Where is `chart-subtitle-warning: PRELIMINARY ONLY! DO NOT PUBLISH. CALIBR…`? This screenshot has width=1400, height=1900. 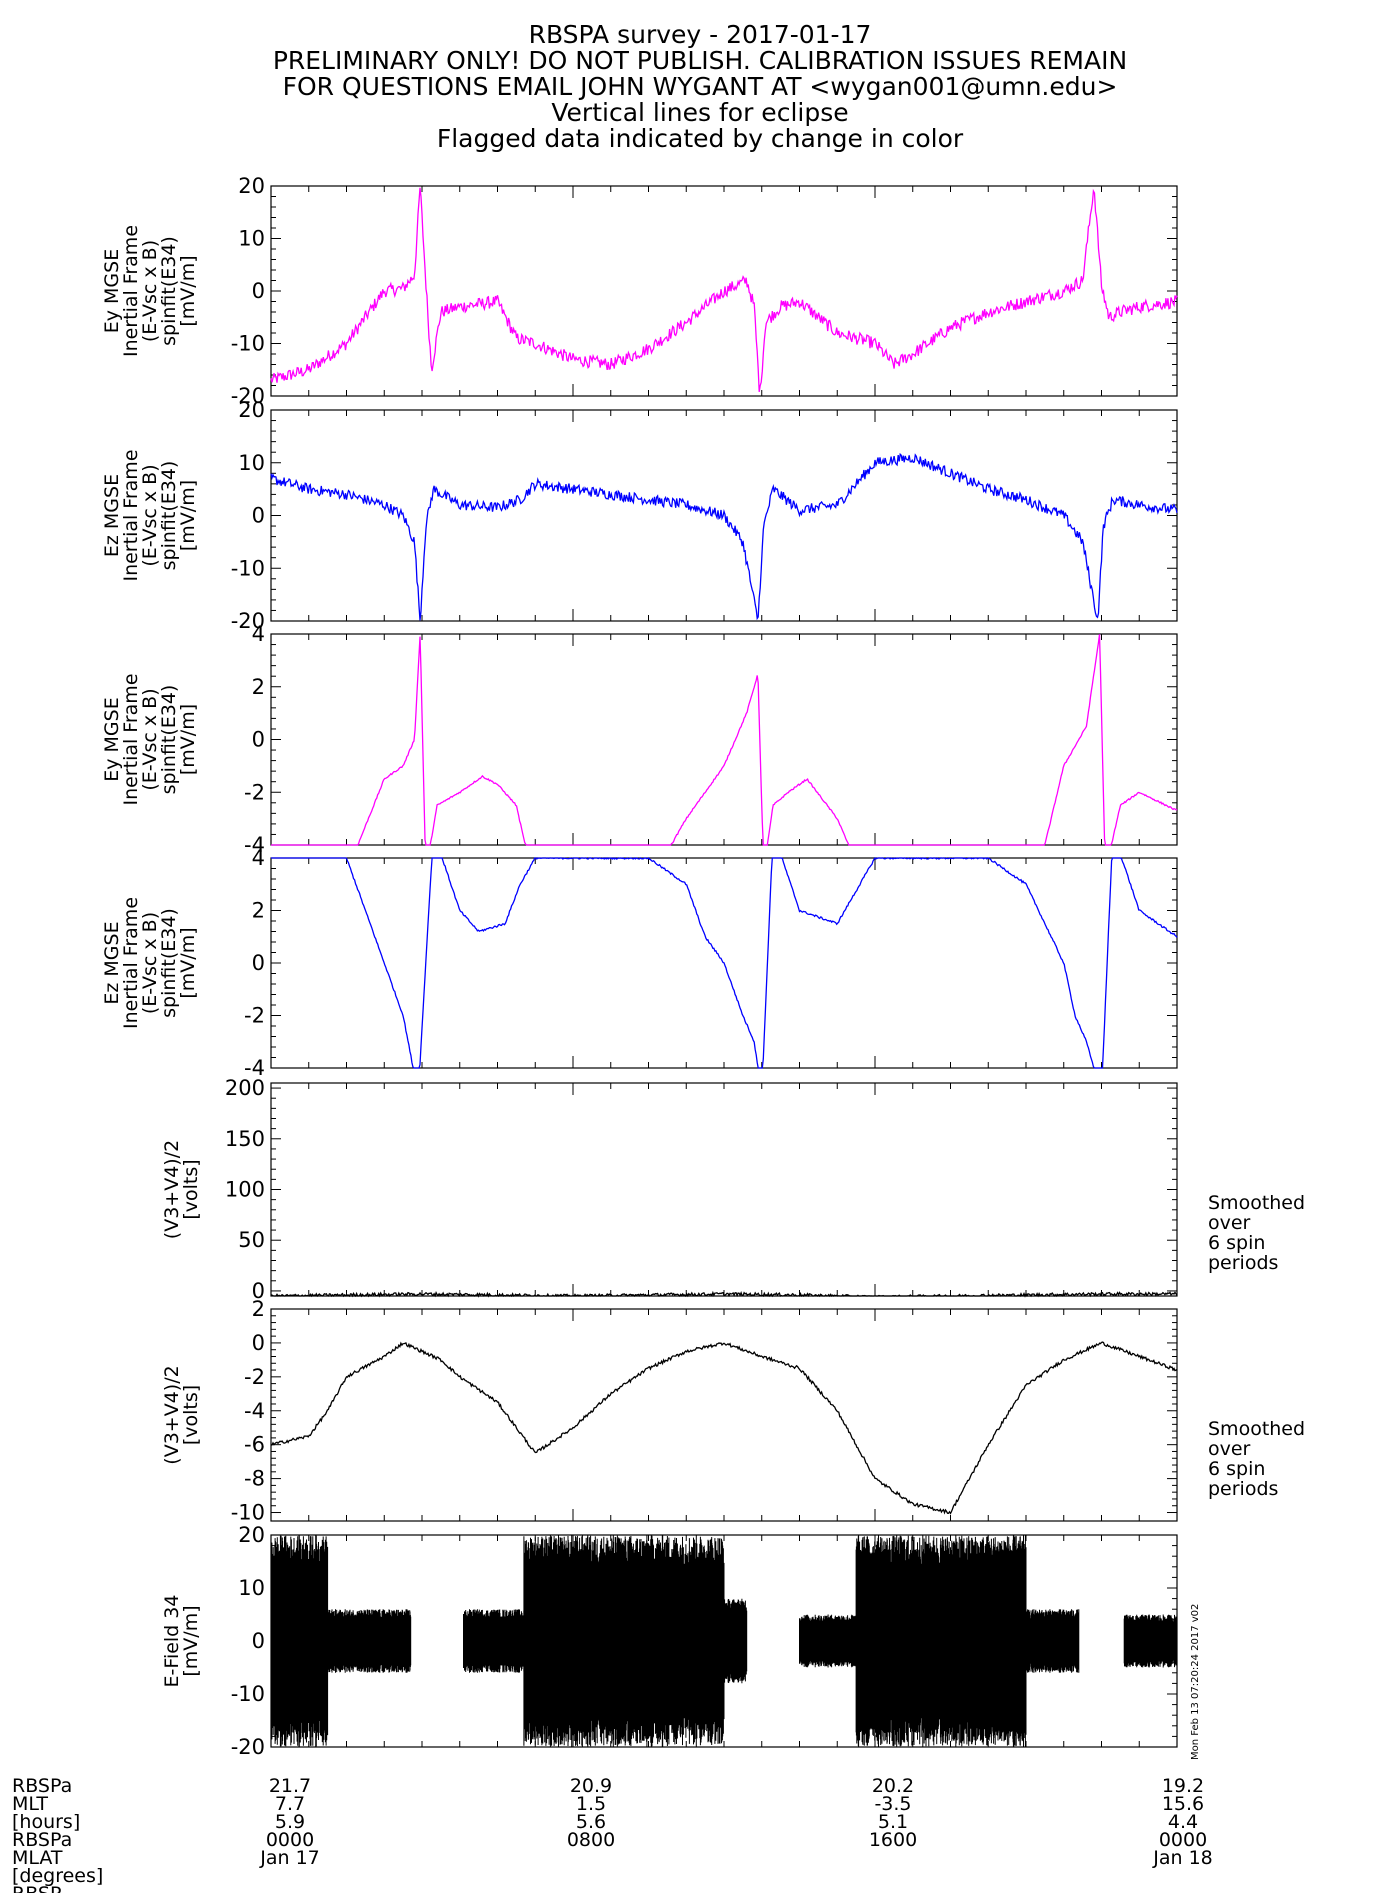 chart-subtitle-warning: PRELIMINARY ONLY! DO NOT PUBLISH. CALIBR… is located at coordinates (700, 60).